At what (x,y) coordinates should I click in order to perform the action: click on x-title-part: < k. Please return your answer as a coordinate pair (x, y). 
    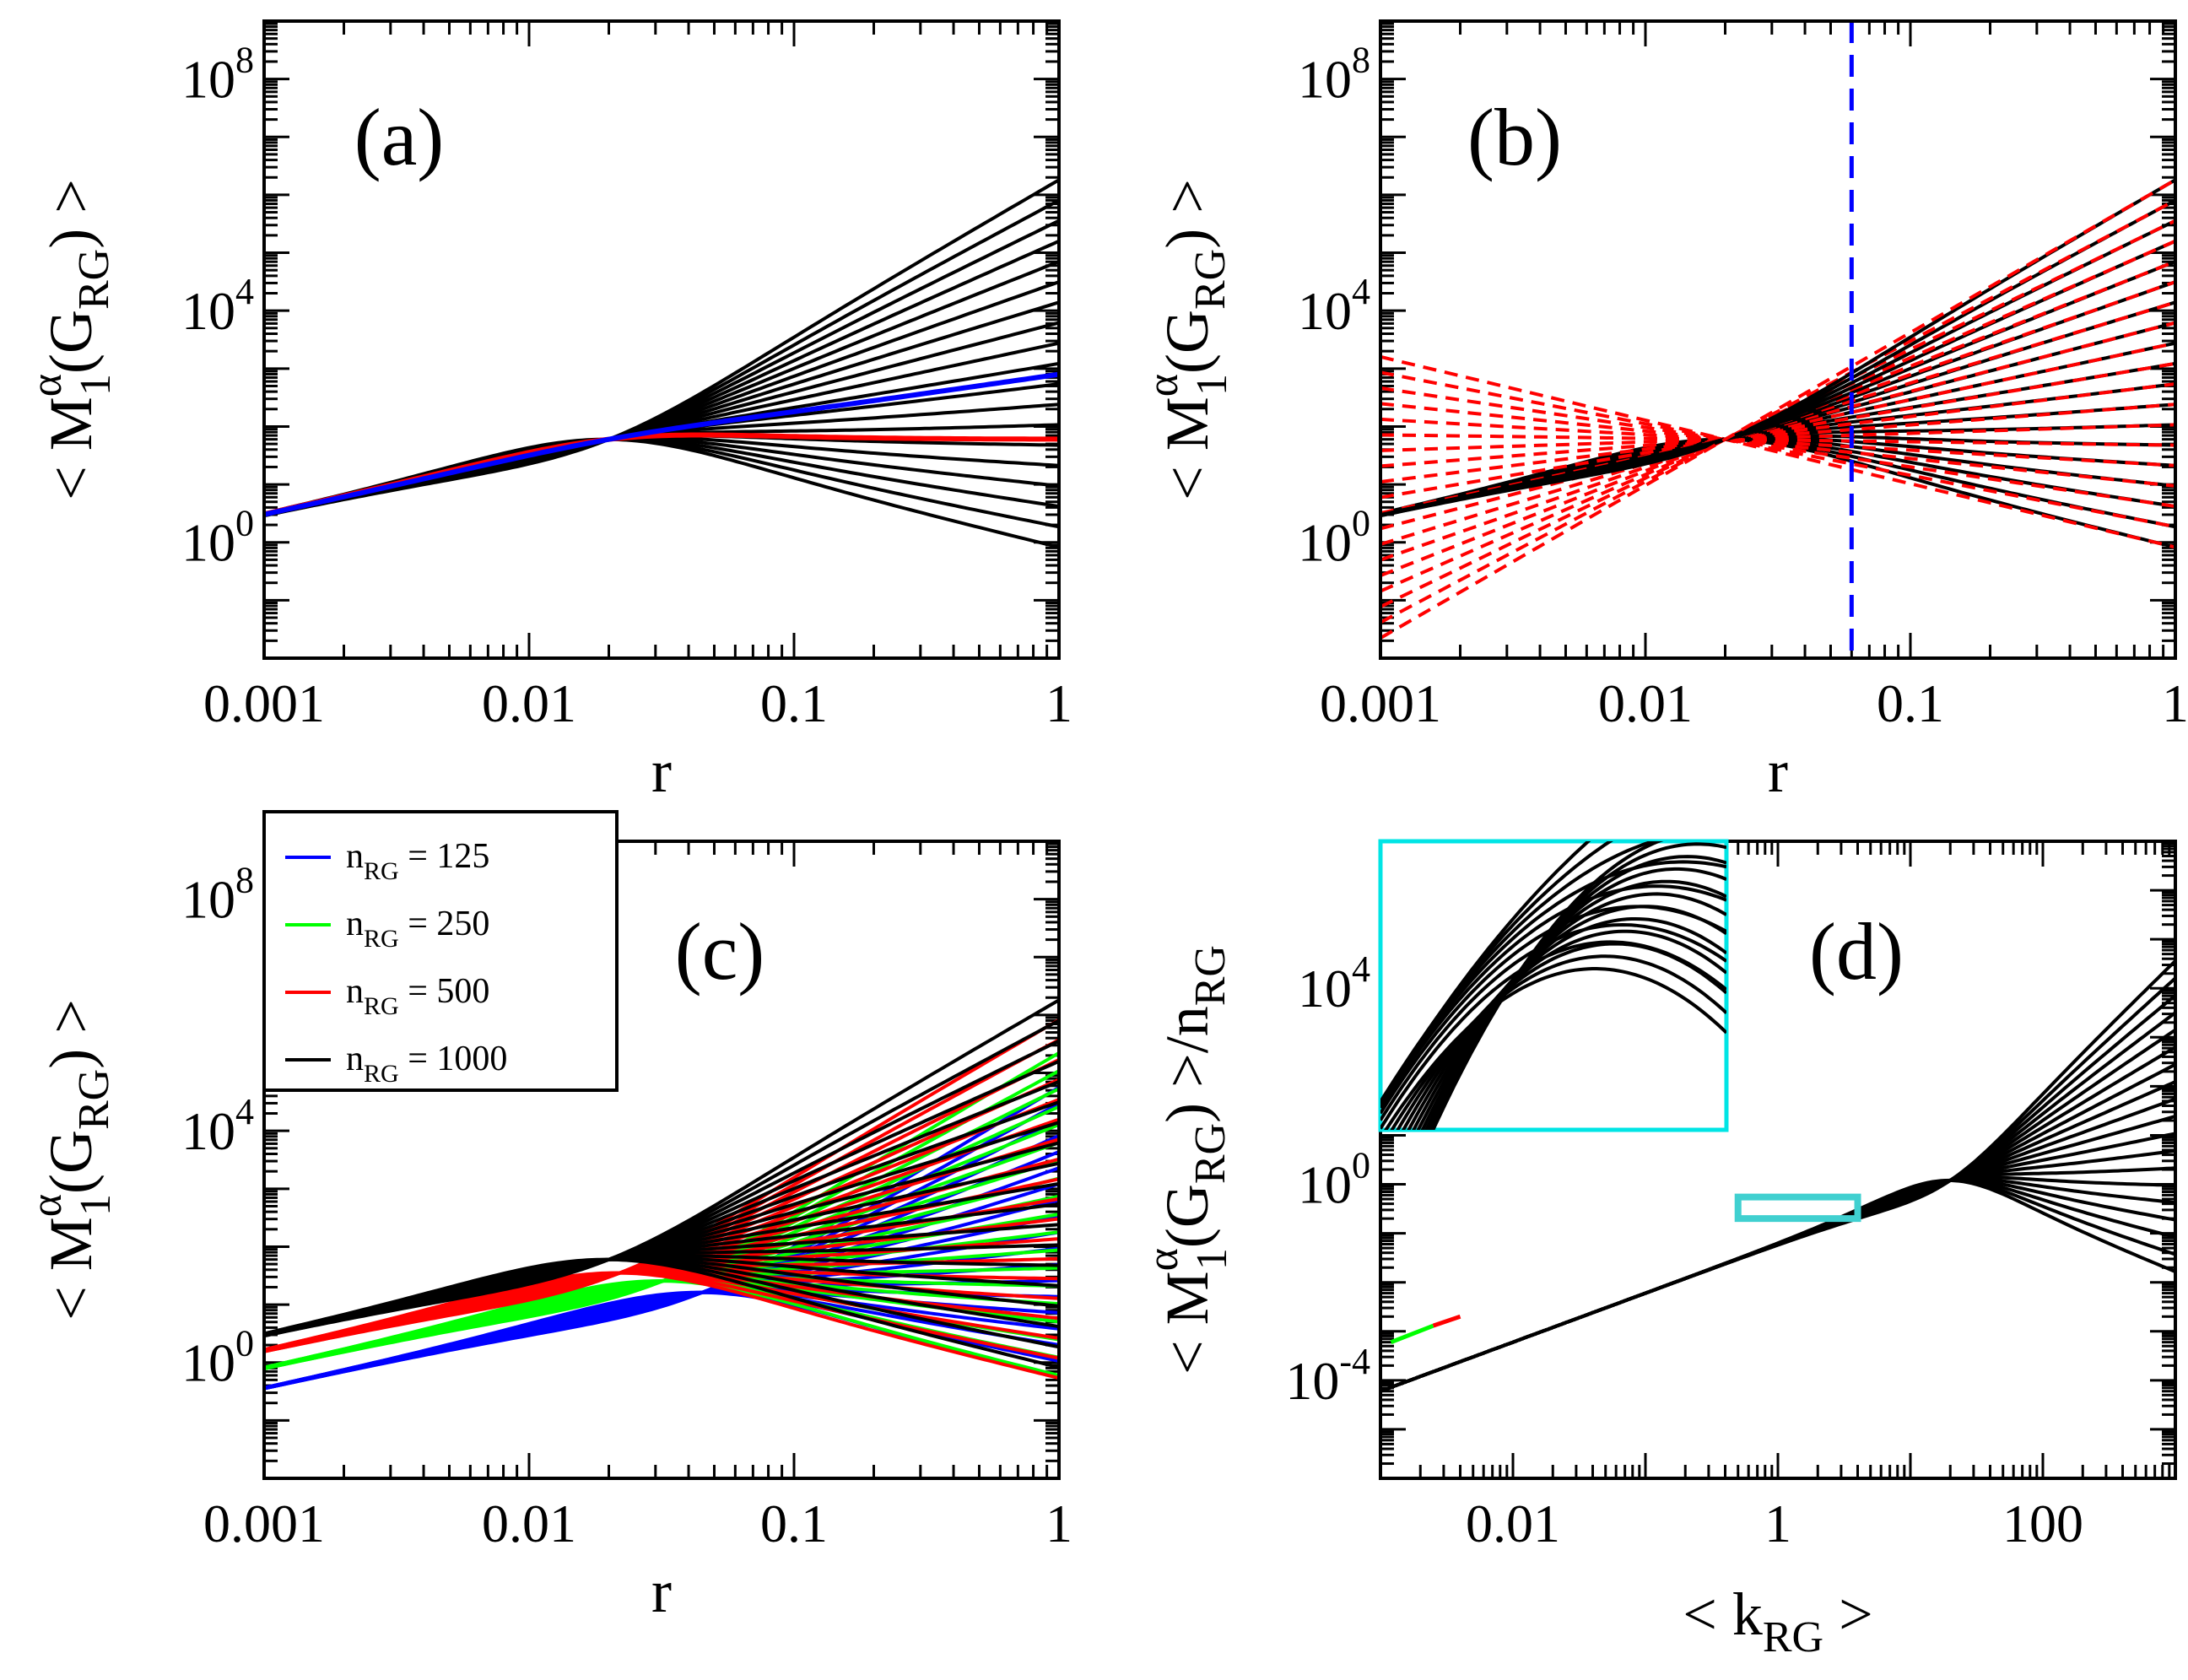
    Looking at the image, I should click on (1723, 1614).